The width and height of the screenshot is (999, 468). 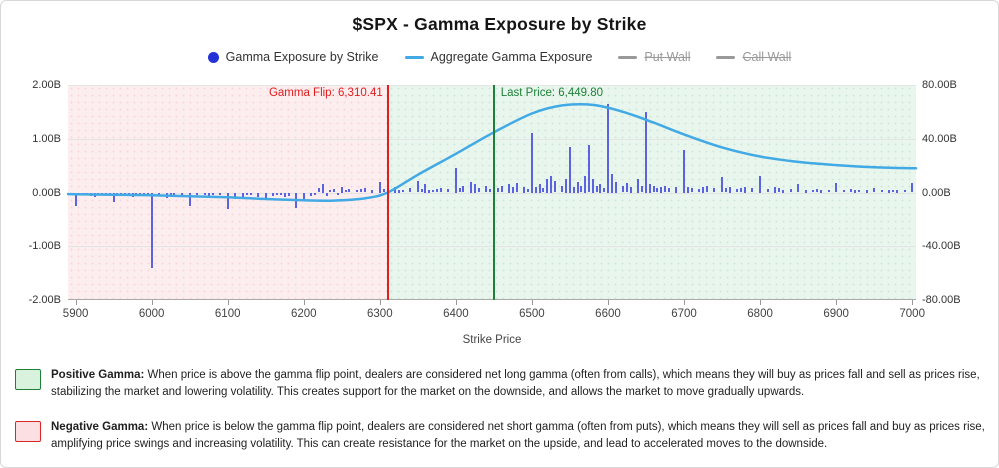 I want to click on legend-item-aggregate-gamma-exposure: Aggregate Gamma Exposure, so click(x=498, y=57).